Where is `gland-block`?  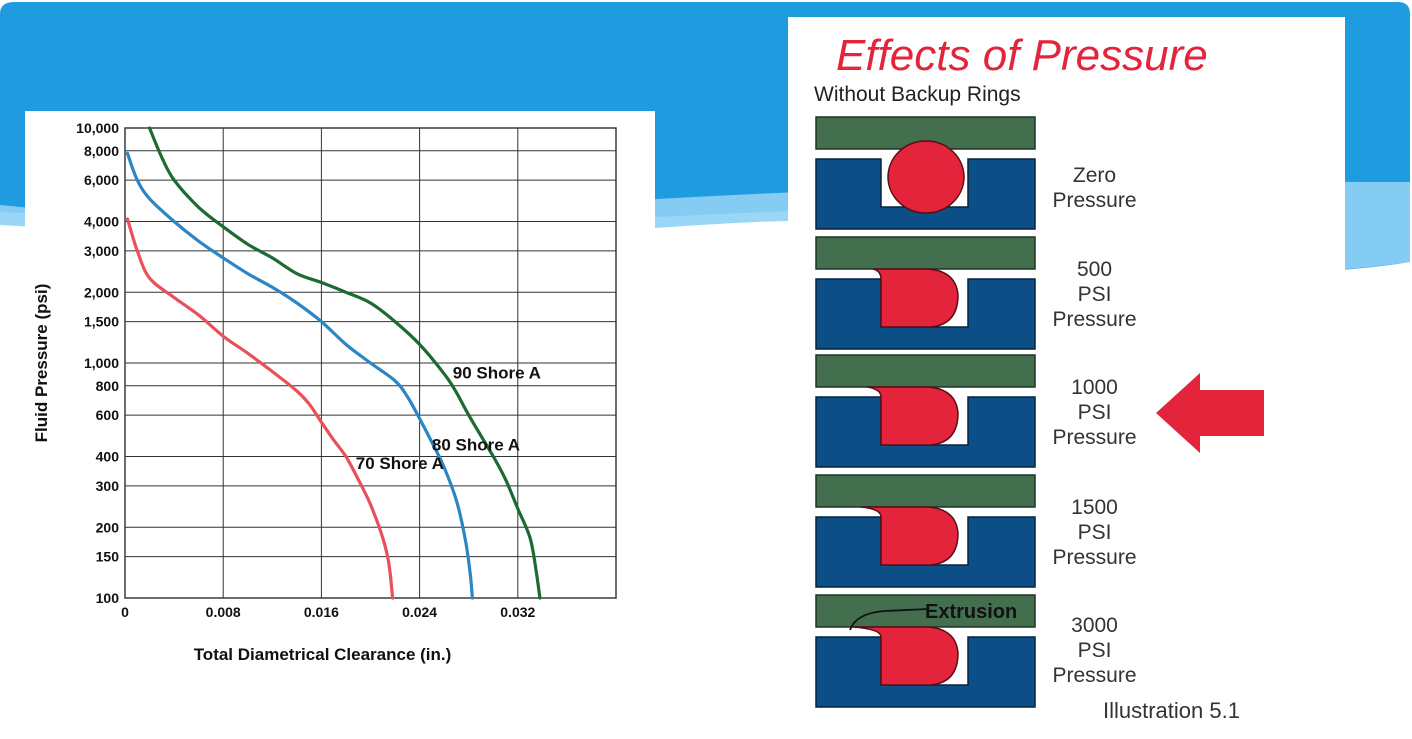
gland-block is located at coordinates (925, 194).